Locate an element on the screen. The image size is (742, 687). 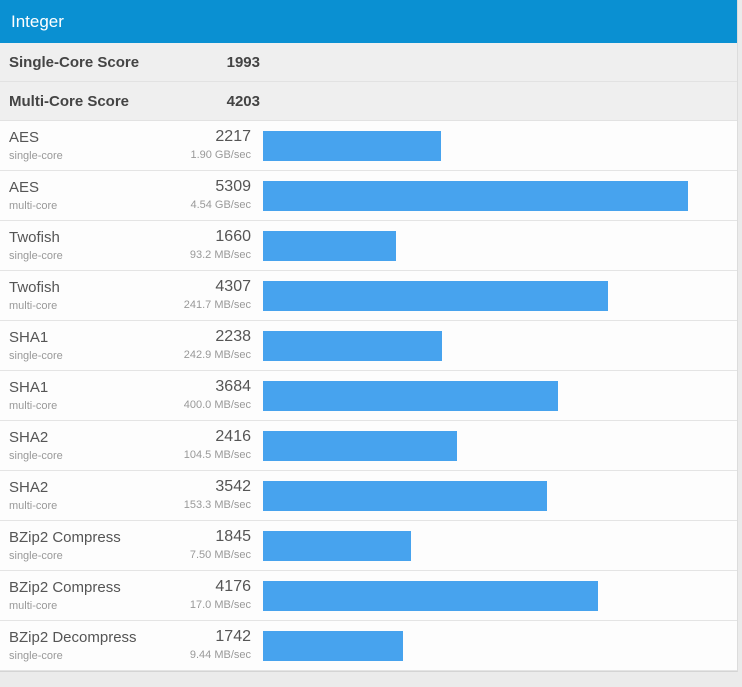
benchmark-rate: 17.0 MB/sec is located at coordinates (220, 605).